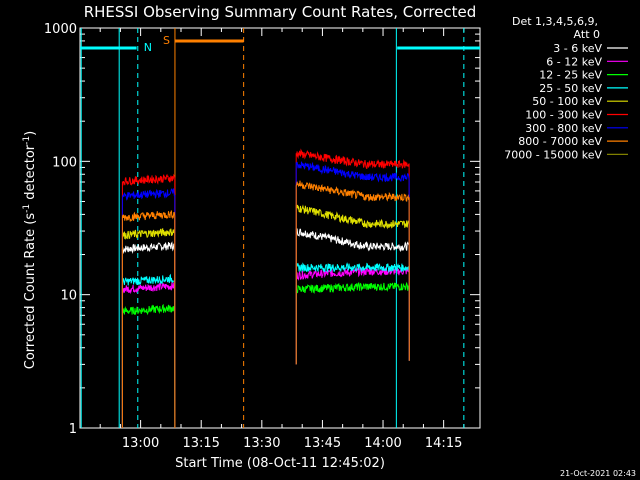  Describe the element at coordinates (587, 34) in the screenshot. I see `legend-header-line2: Att 0` at that location.